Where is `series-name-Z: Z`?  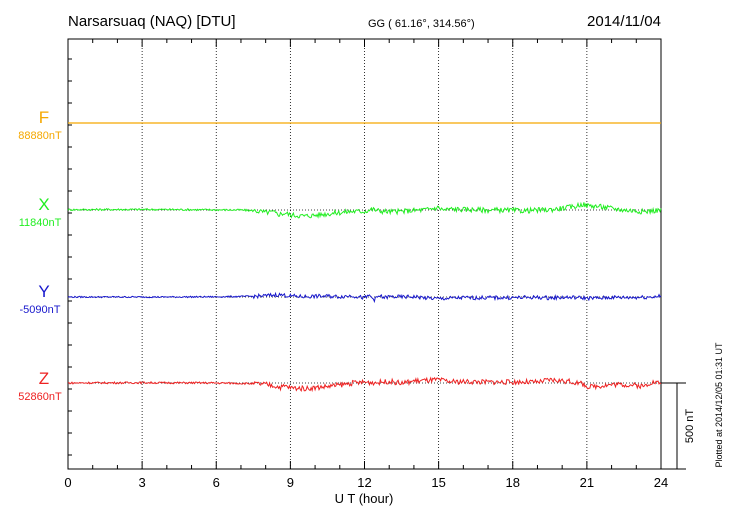 series-name-Z: Z is located at coordinates (44, 378).